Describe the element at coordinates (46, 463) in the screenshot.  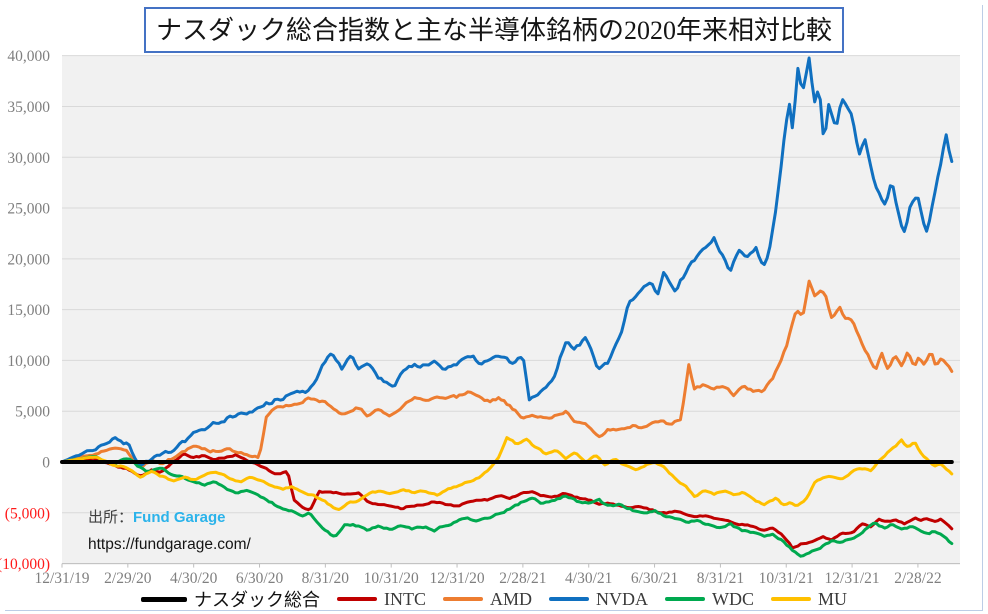
I see `y-tick-label: 0` at that location.